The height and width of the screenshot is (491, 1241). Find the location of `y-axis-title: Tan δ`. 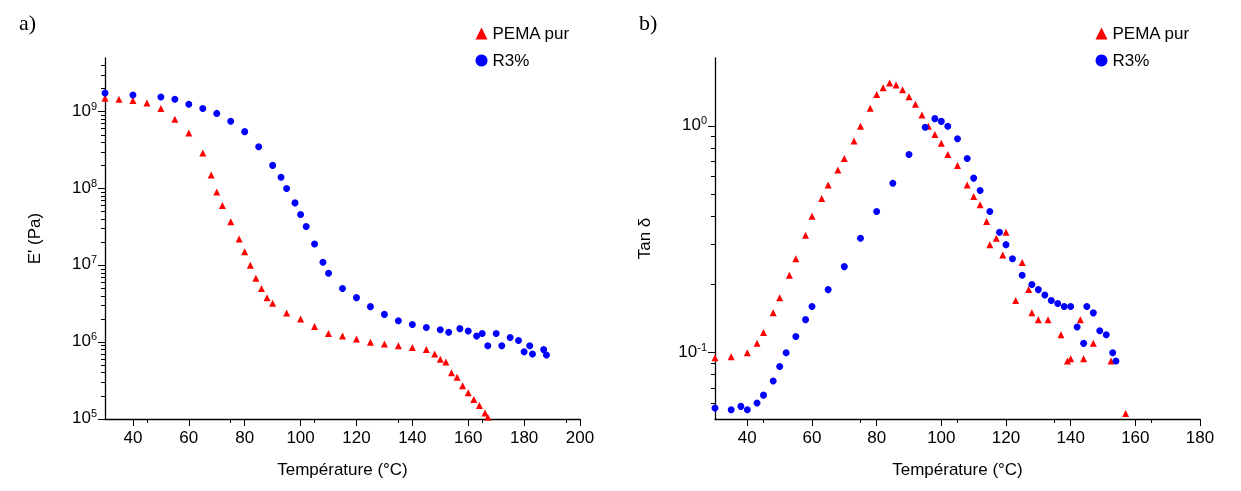

y-axis-title: Tan δ is located at coordinates (644, 238).